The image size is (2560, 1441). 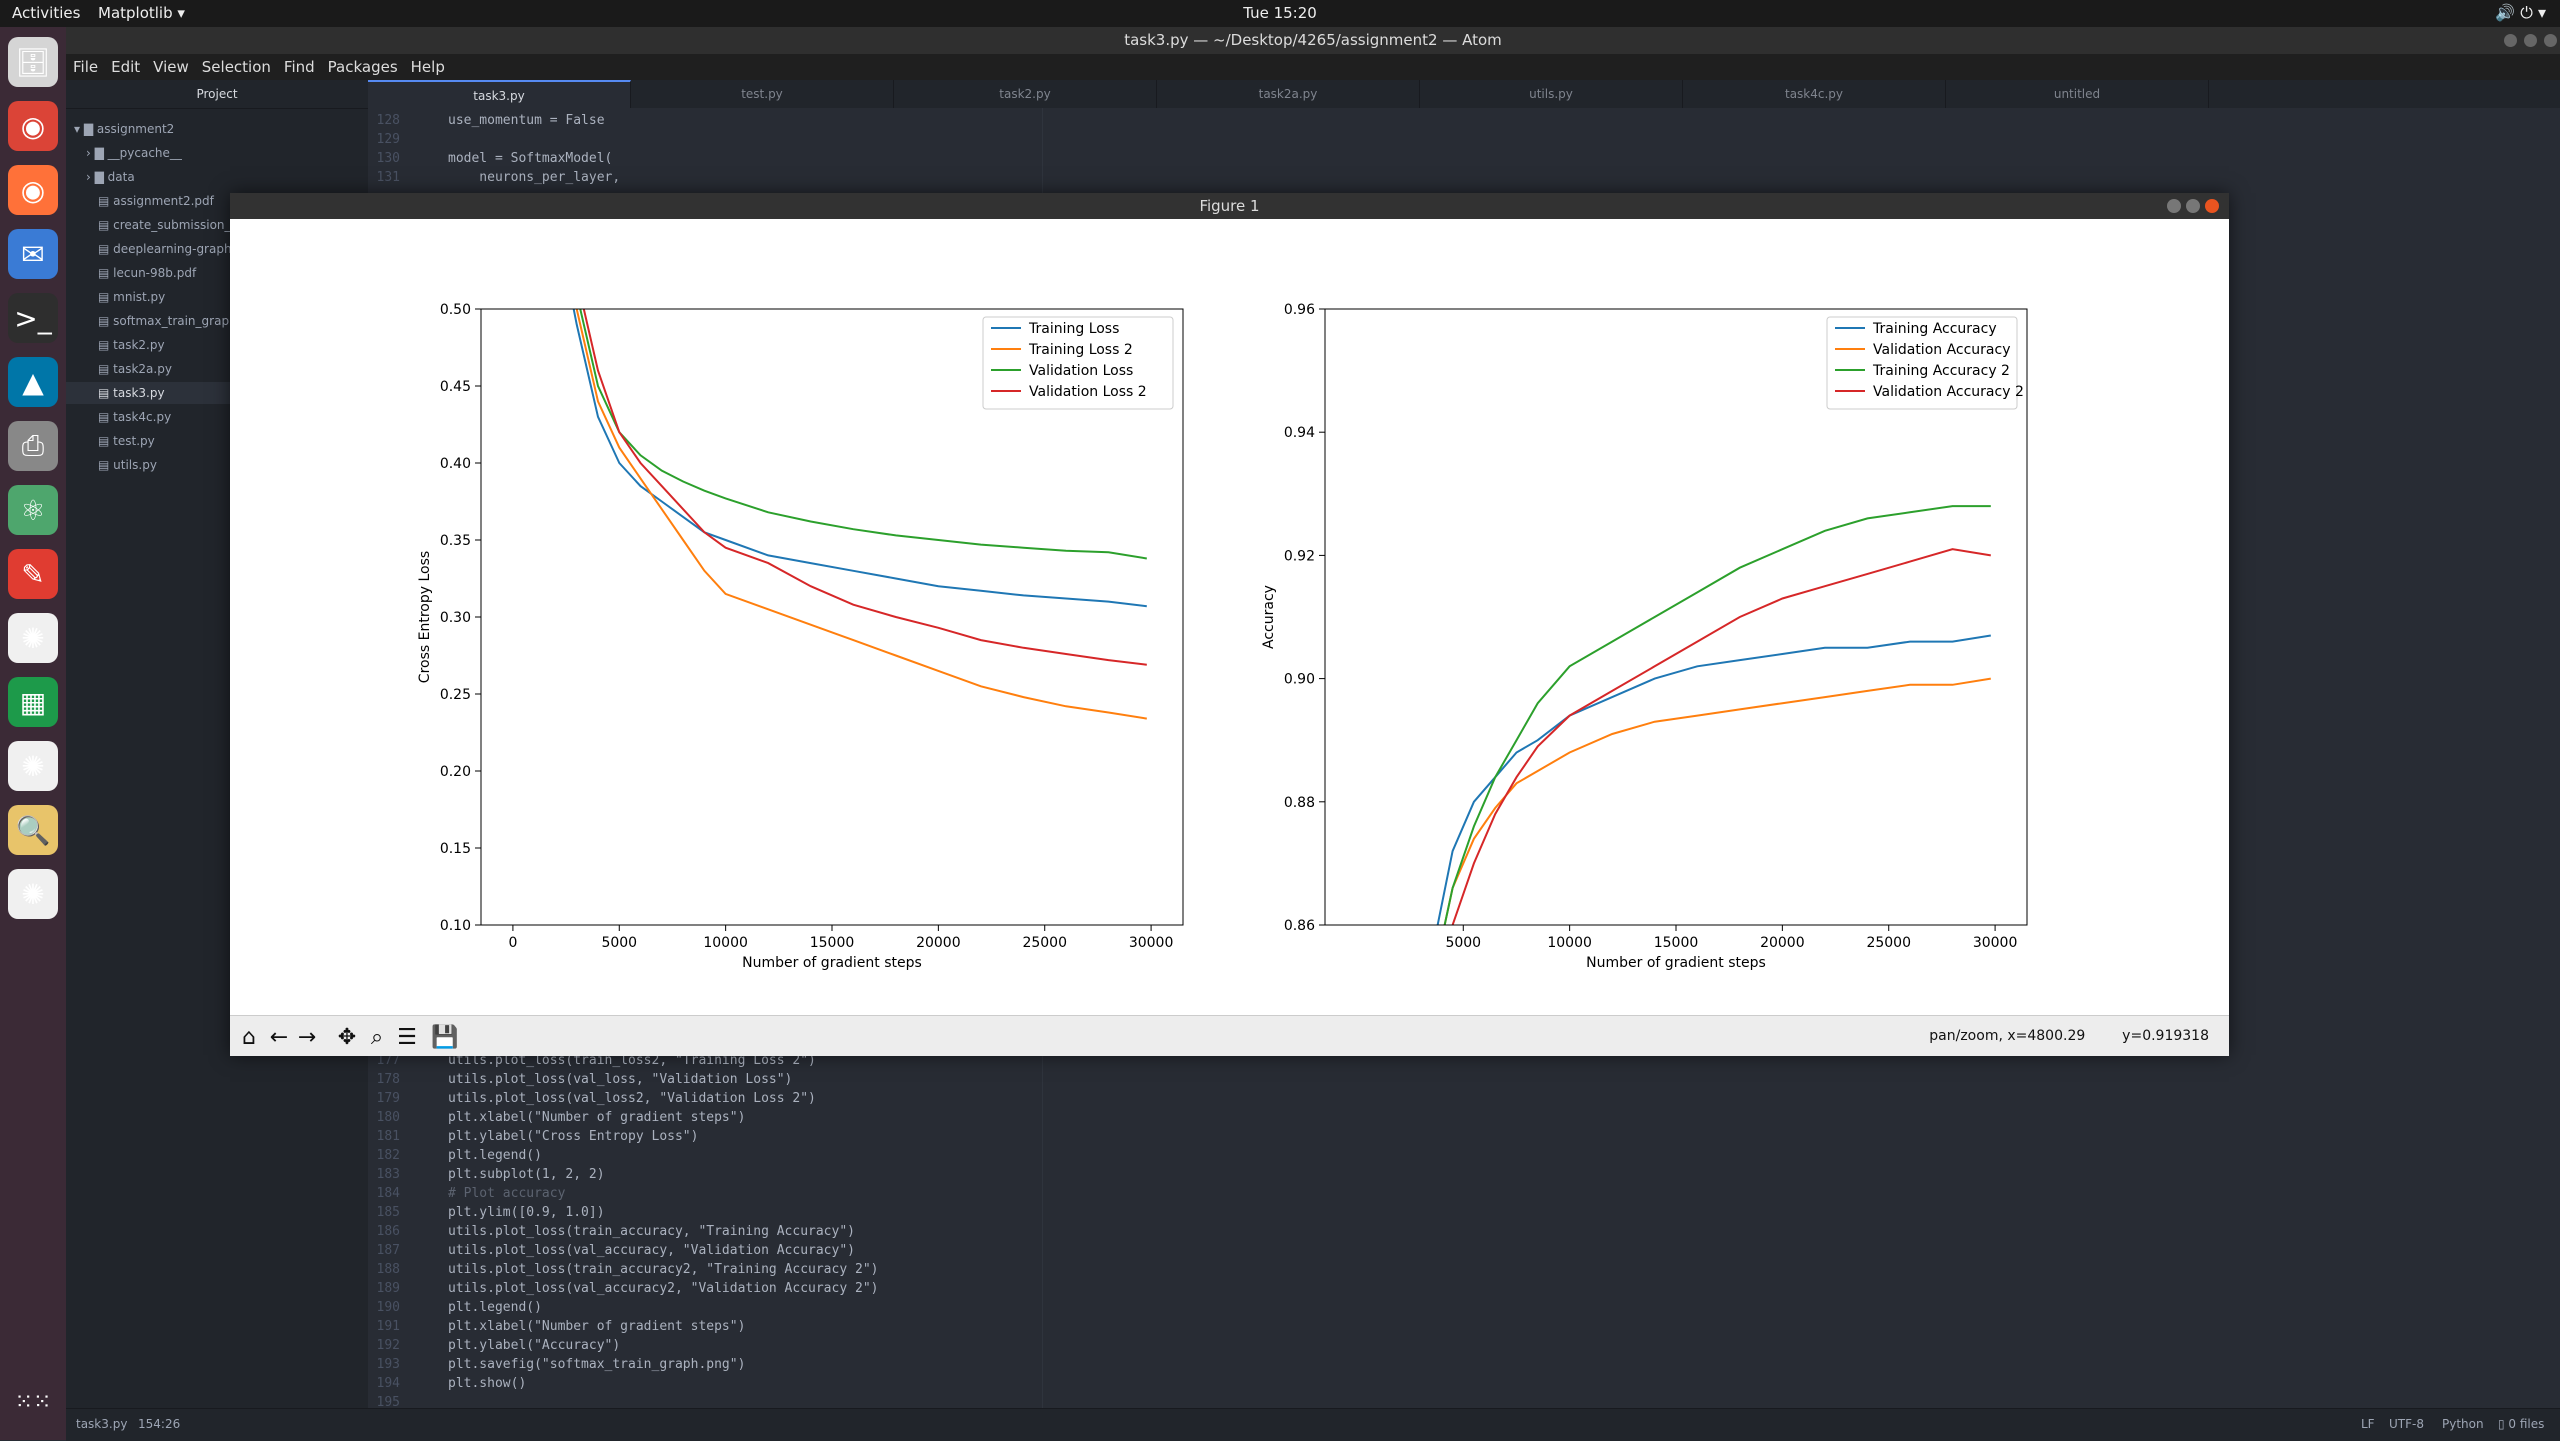 I want to click on clock: Tue 15:20, so click(x=1280, y=13).